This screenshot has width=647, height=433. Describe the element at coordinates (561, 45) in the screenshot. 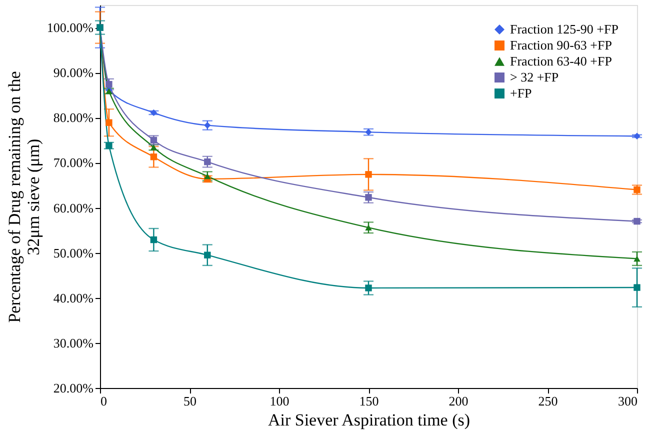

I see `legend-label: Fraction 90-63 +FP` at that location.